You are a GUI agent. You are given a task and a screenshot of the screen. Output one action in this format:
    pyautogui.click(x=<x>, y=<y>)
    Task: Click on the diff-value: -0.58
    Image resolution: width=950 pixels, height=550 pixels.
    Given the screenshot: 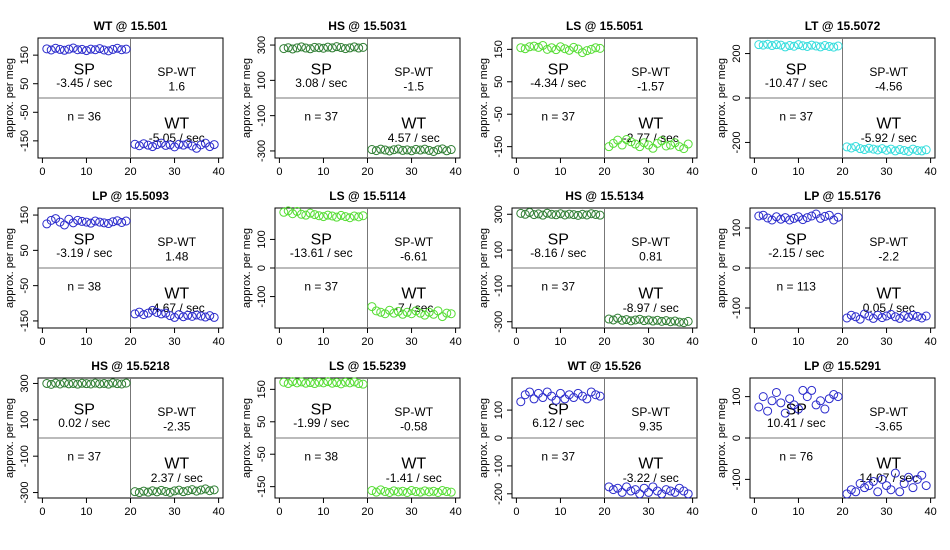 What is the action you would take?
    pyautogui.click(x=414, y=426)
    